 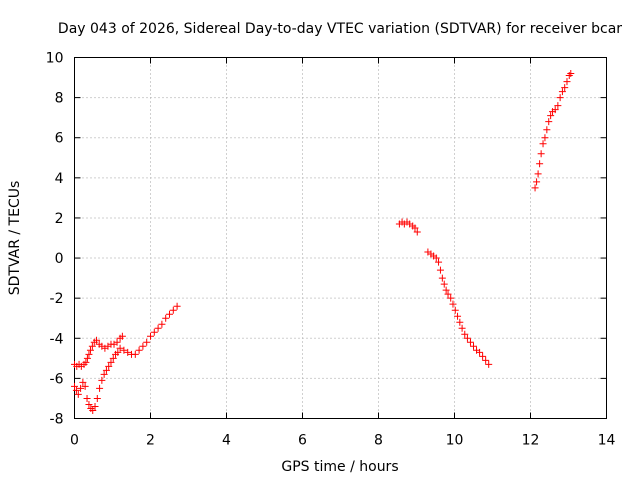 I want to click on x-tick-label: 10, so click(x=455, y=441).